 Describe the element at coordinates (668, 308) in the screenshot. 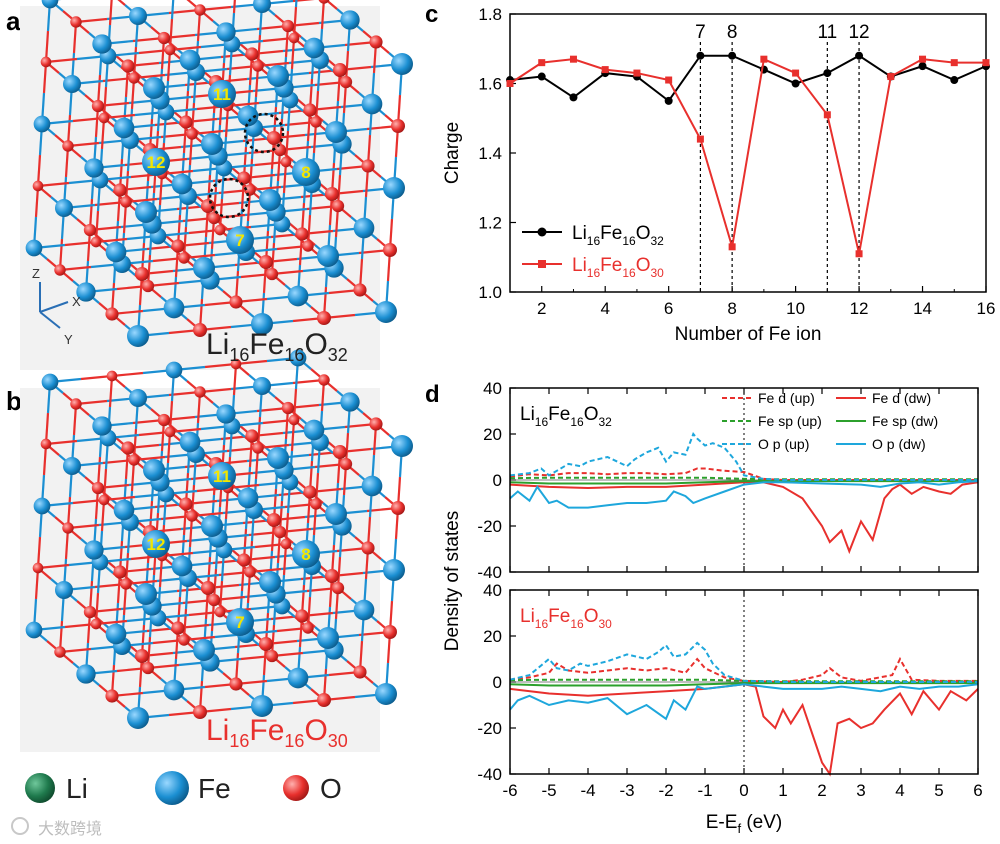

I see `x-tick-label: 6` at that location.